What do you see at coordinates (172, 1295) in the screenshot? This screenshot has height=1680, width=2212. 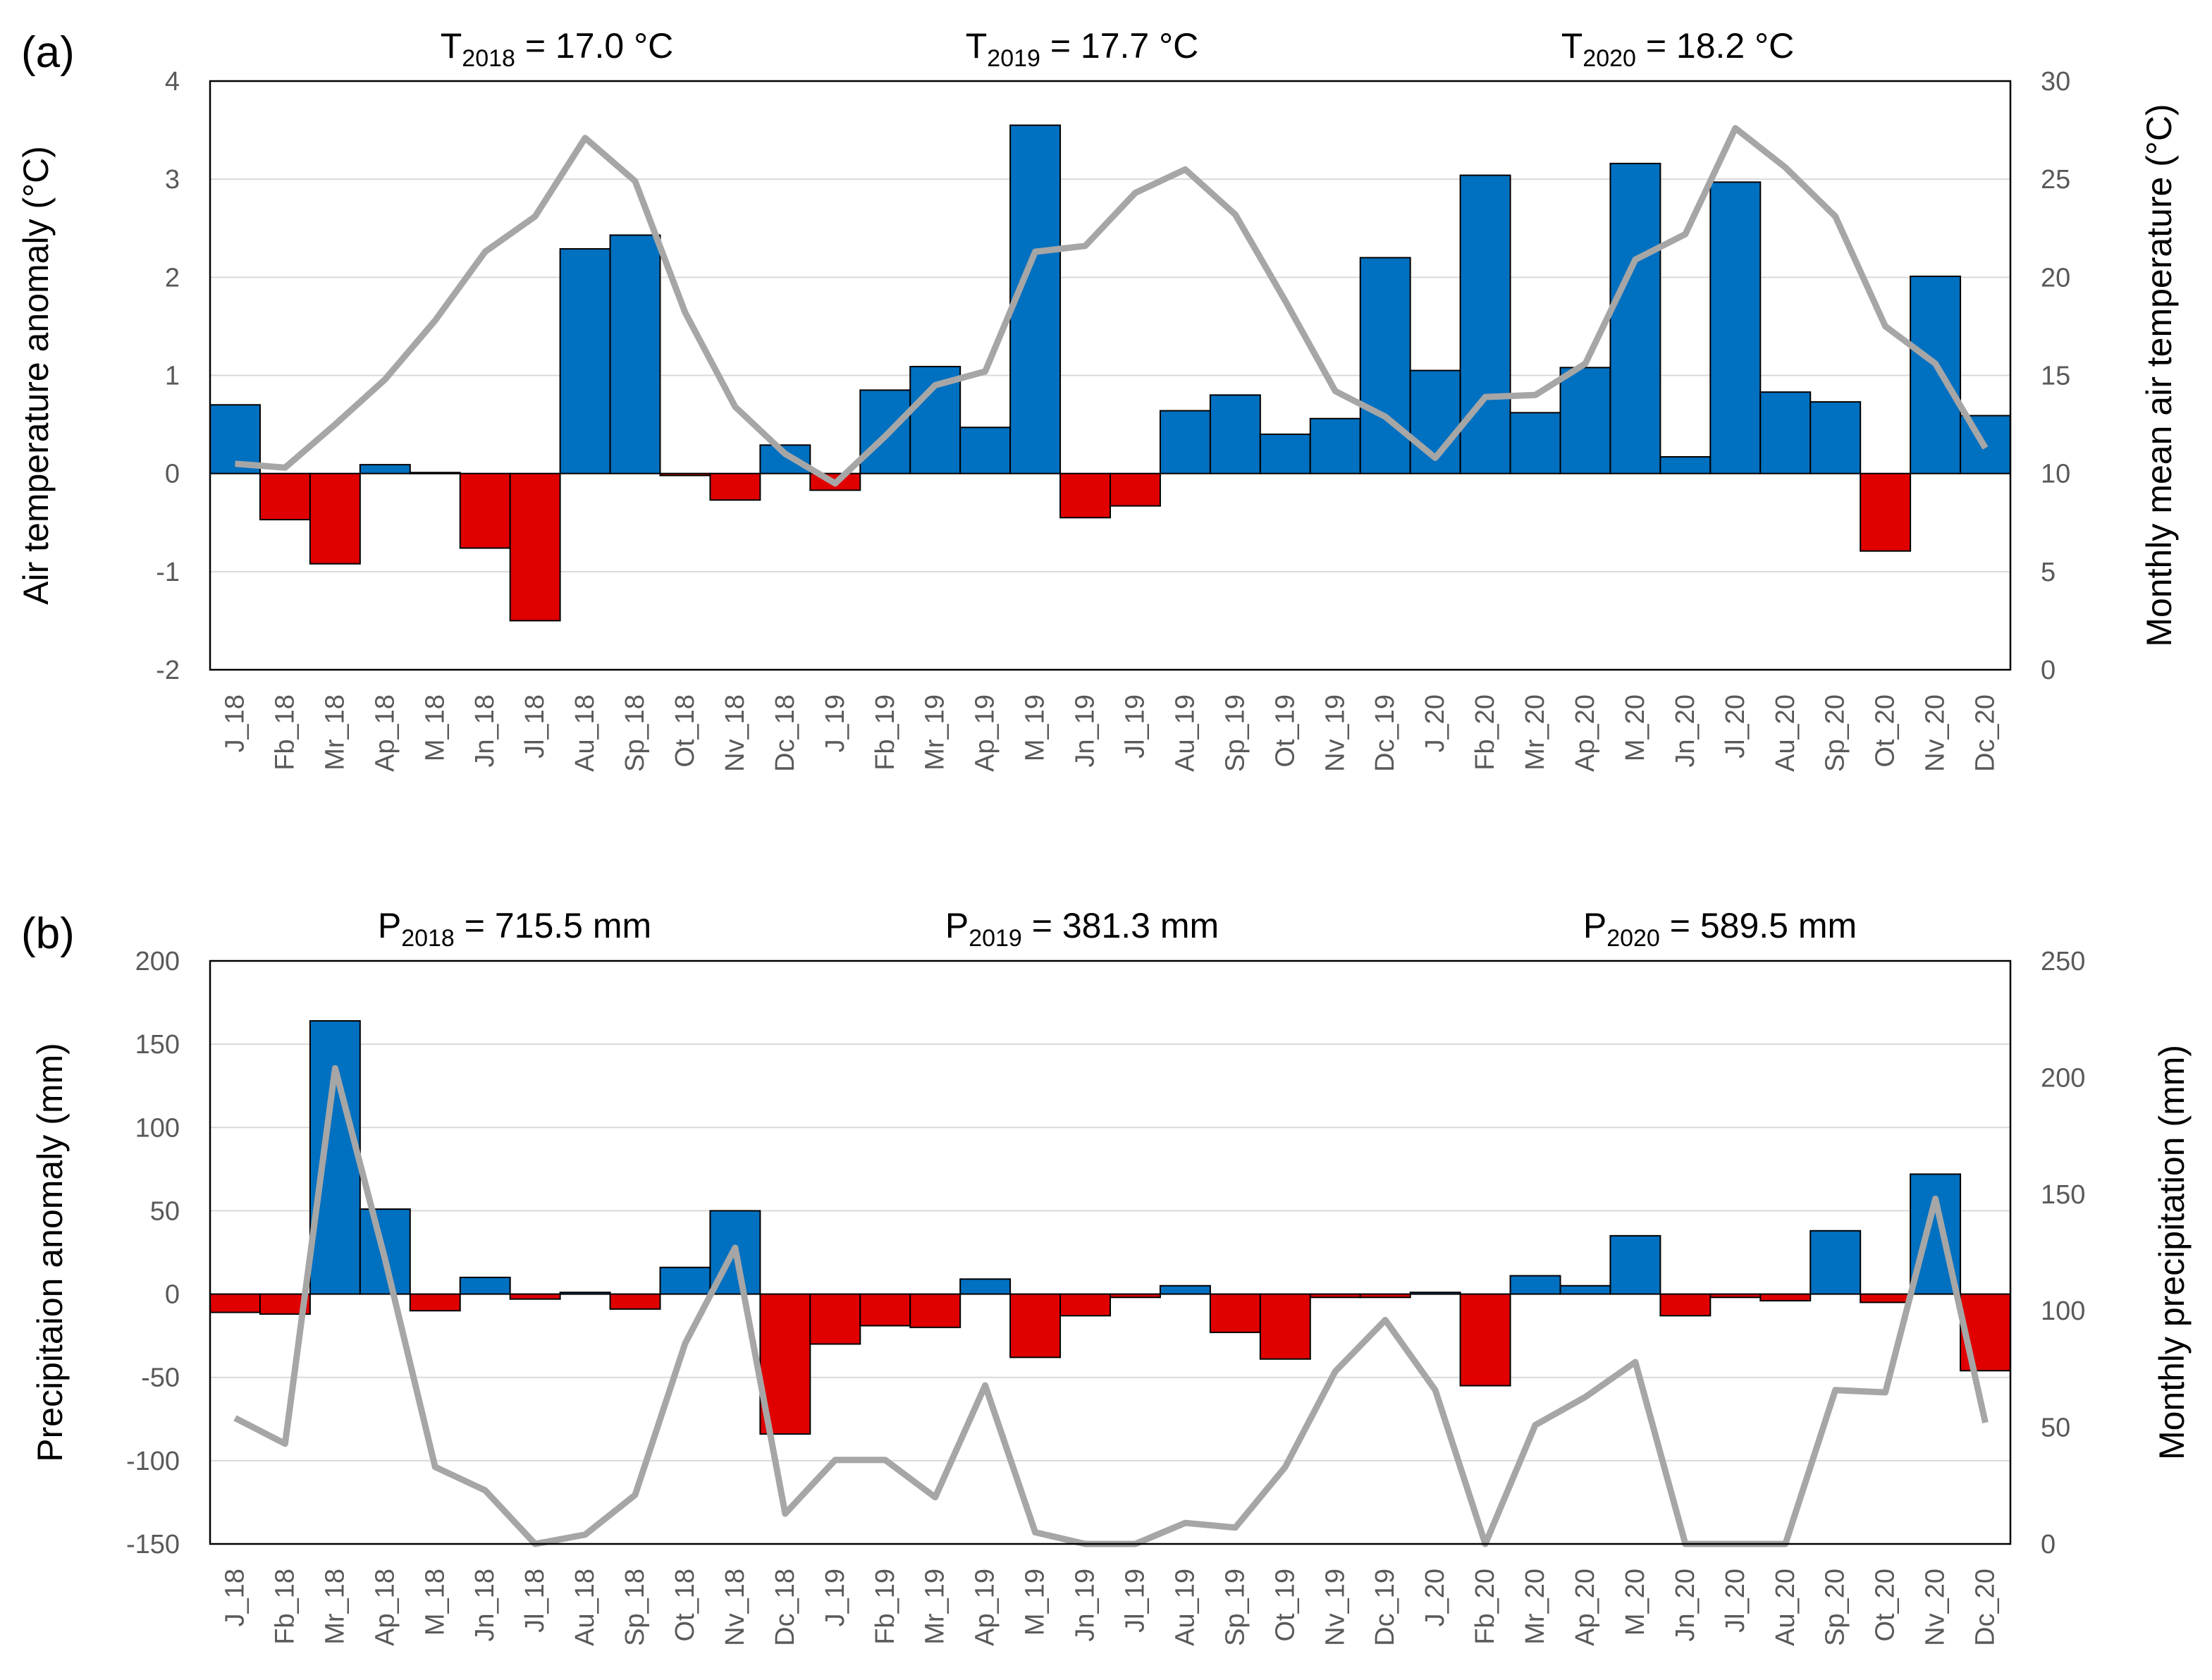 I see `y-tick-label: 0` at bounding box center [172, 1295].